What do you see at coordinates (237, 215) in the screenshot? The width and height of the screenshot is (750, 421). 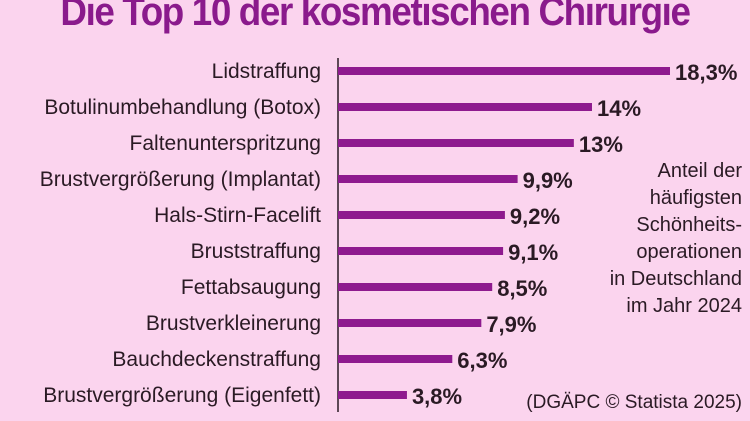 I see `category-label: Hals-Stirn-Facelift` at bounding box center [237, 215].